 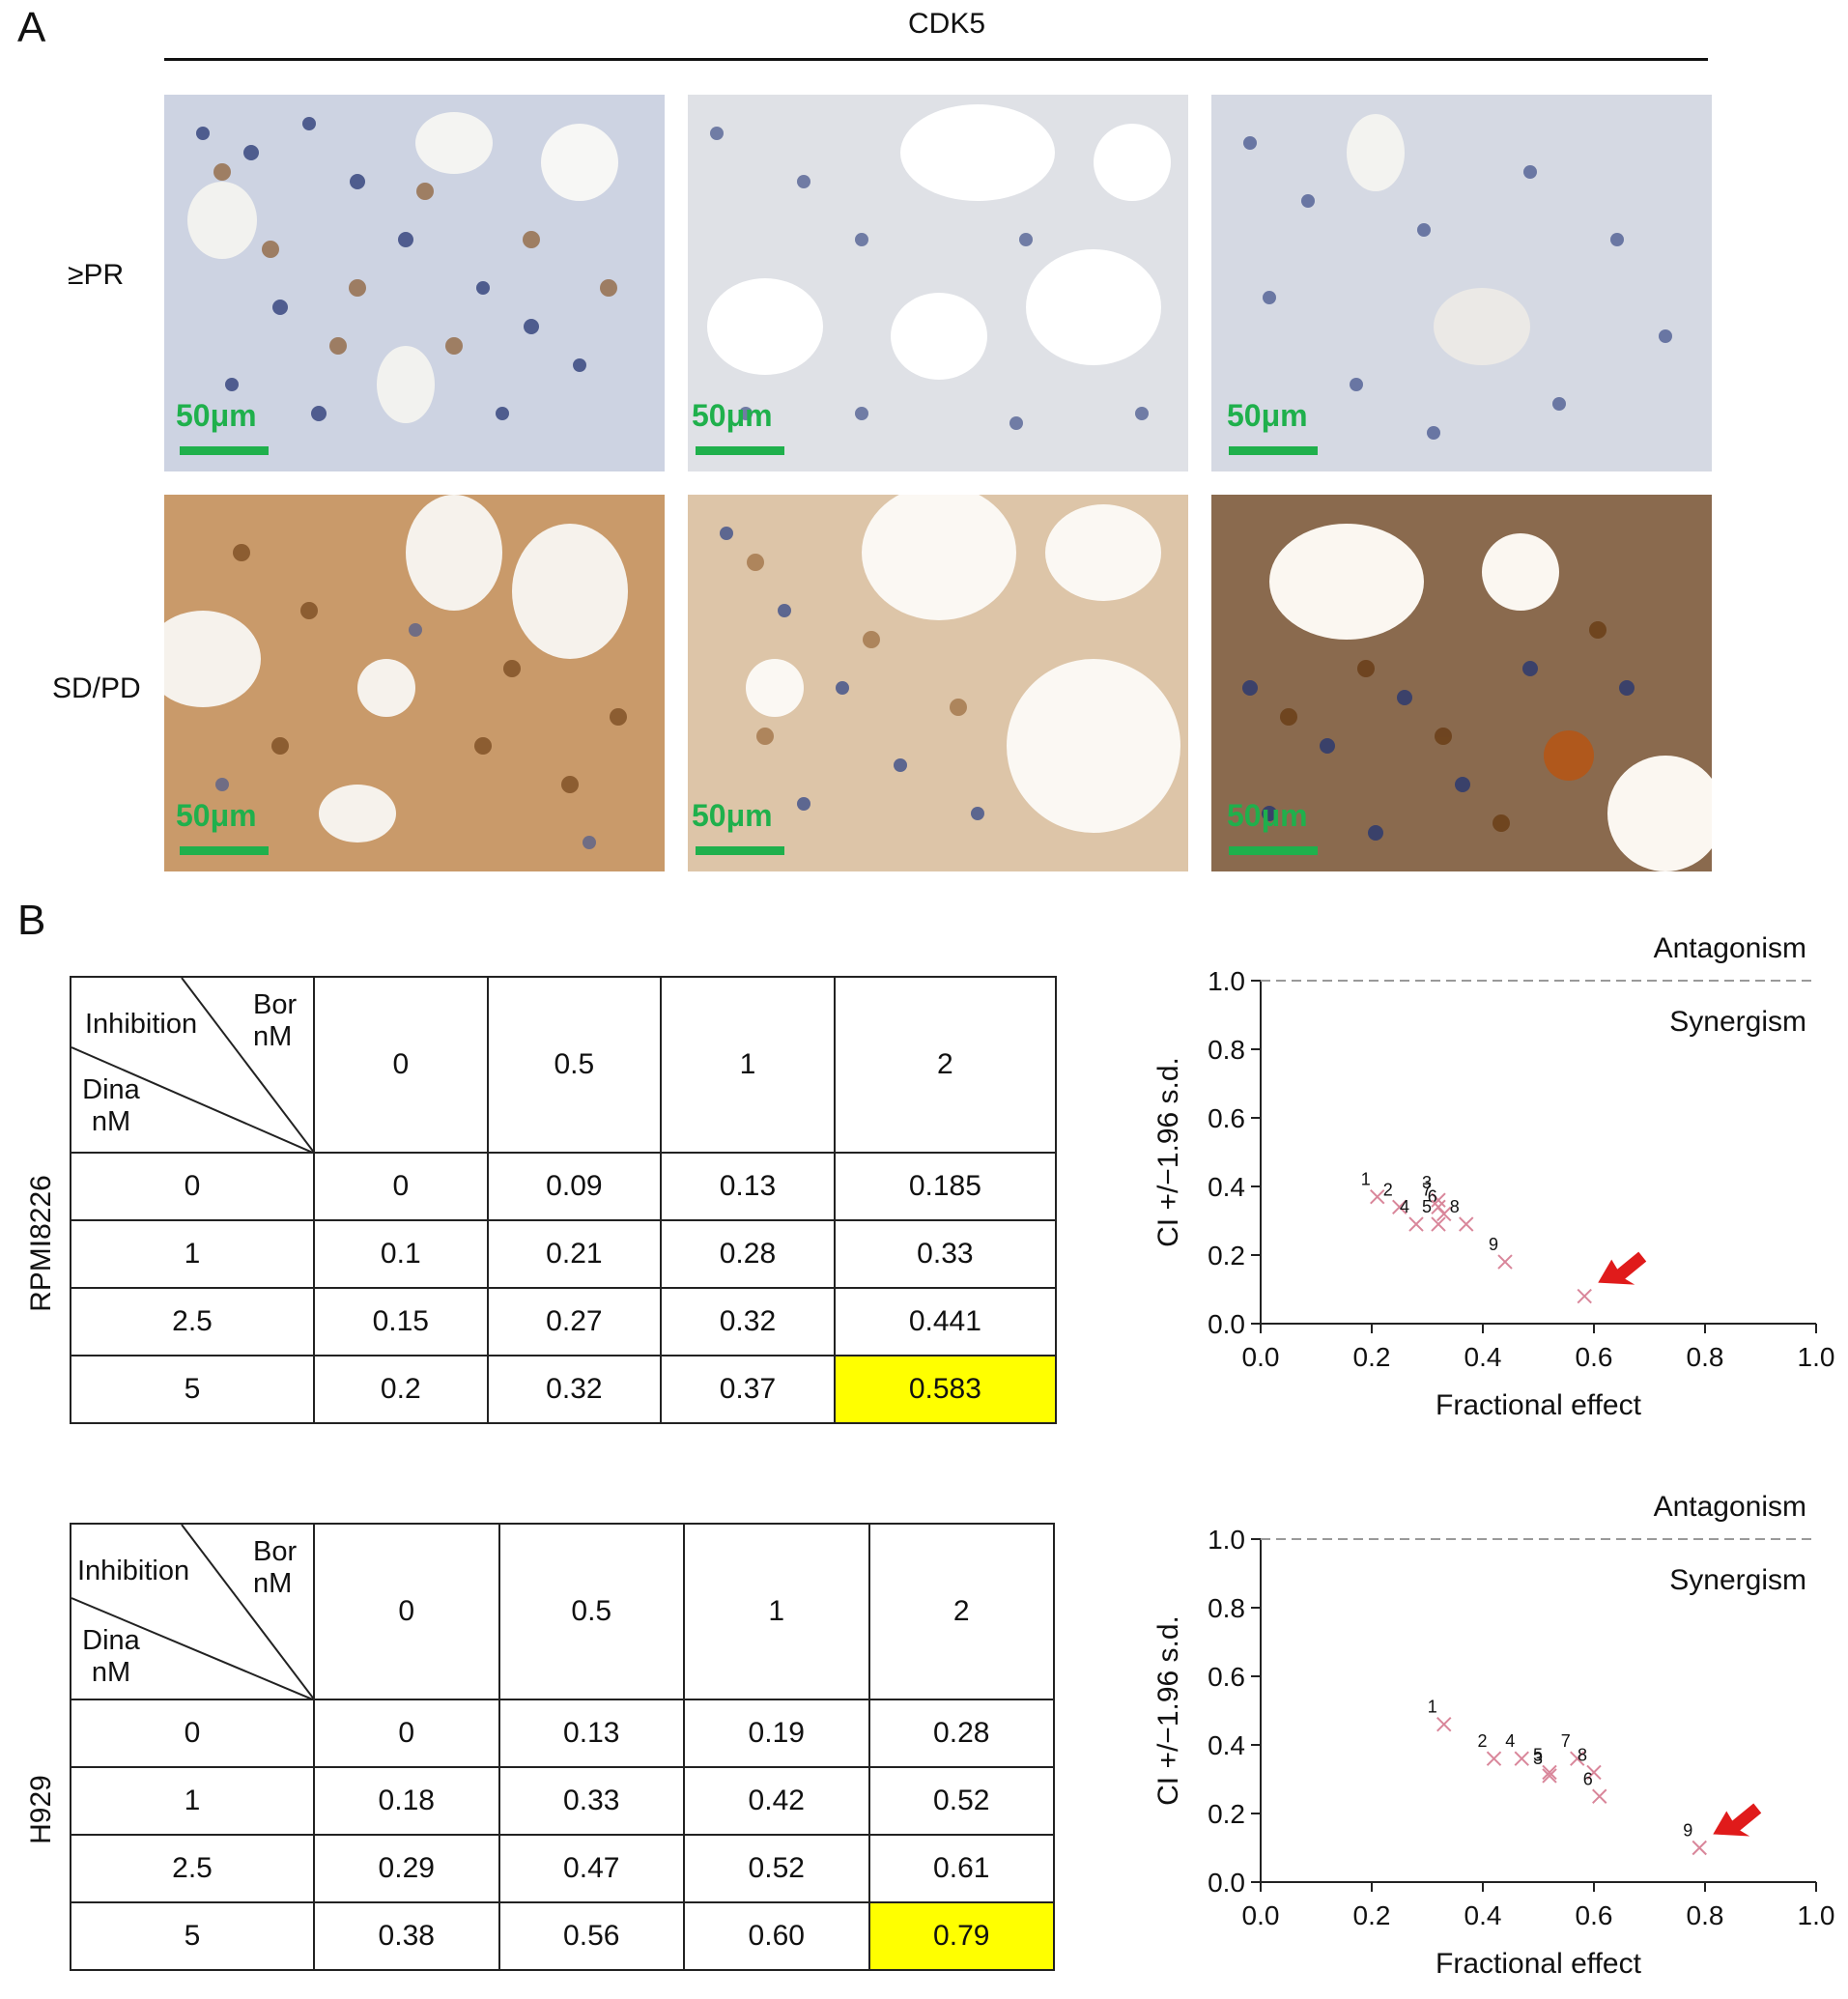 What do you see at coordinates (96, 688) in the screenshot?
I see `row-label-sdpd: SD/PD` at bounding box center [96, 688].